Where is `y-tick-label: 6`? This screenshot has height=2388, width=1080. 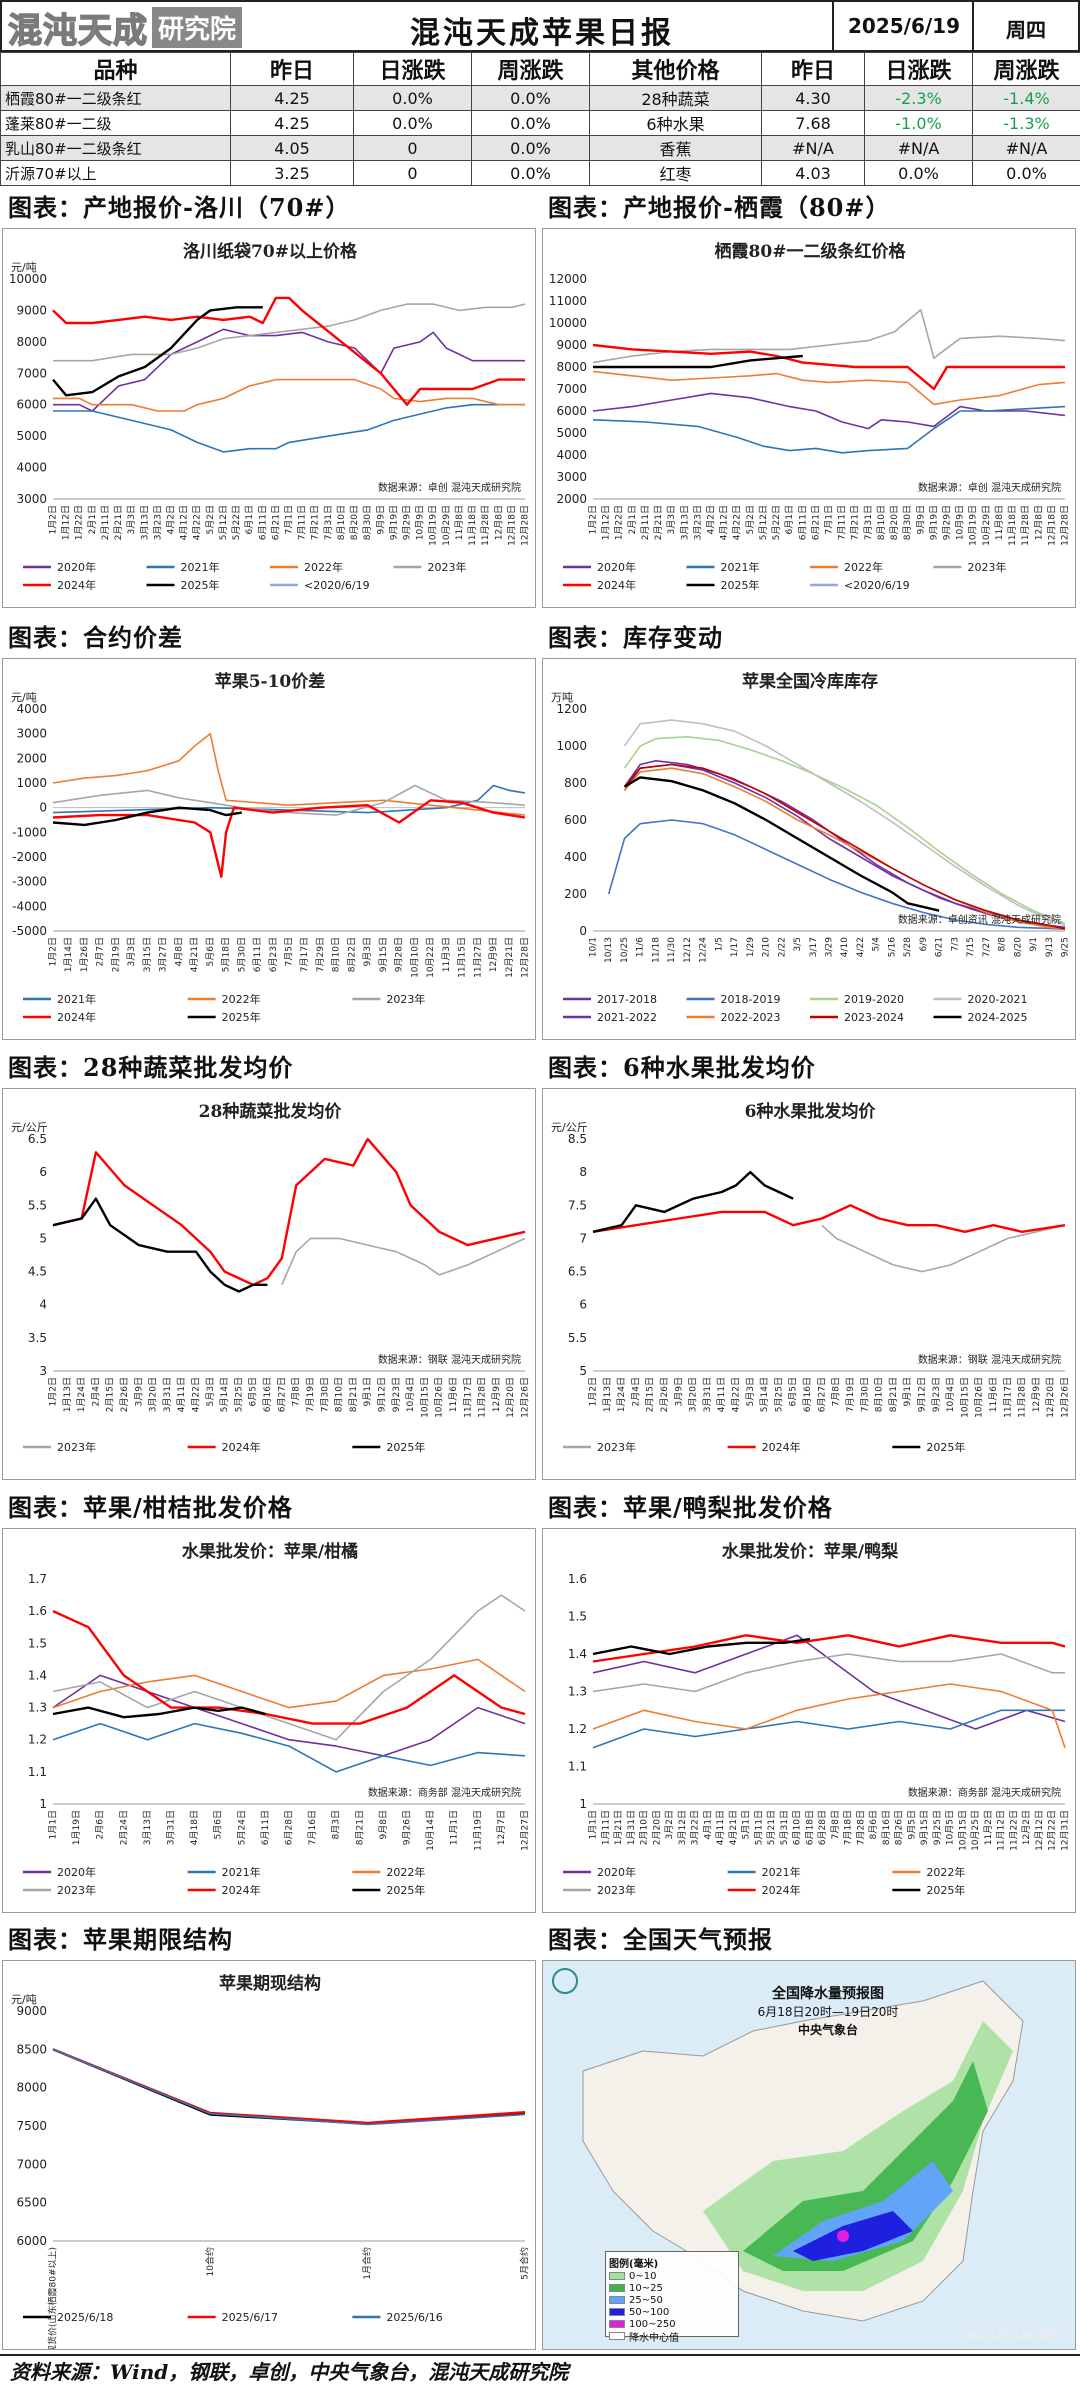 y-tick-label: 6 is located at coordinates (583, 1305).